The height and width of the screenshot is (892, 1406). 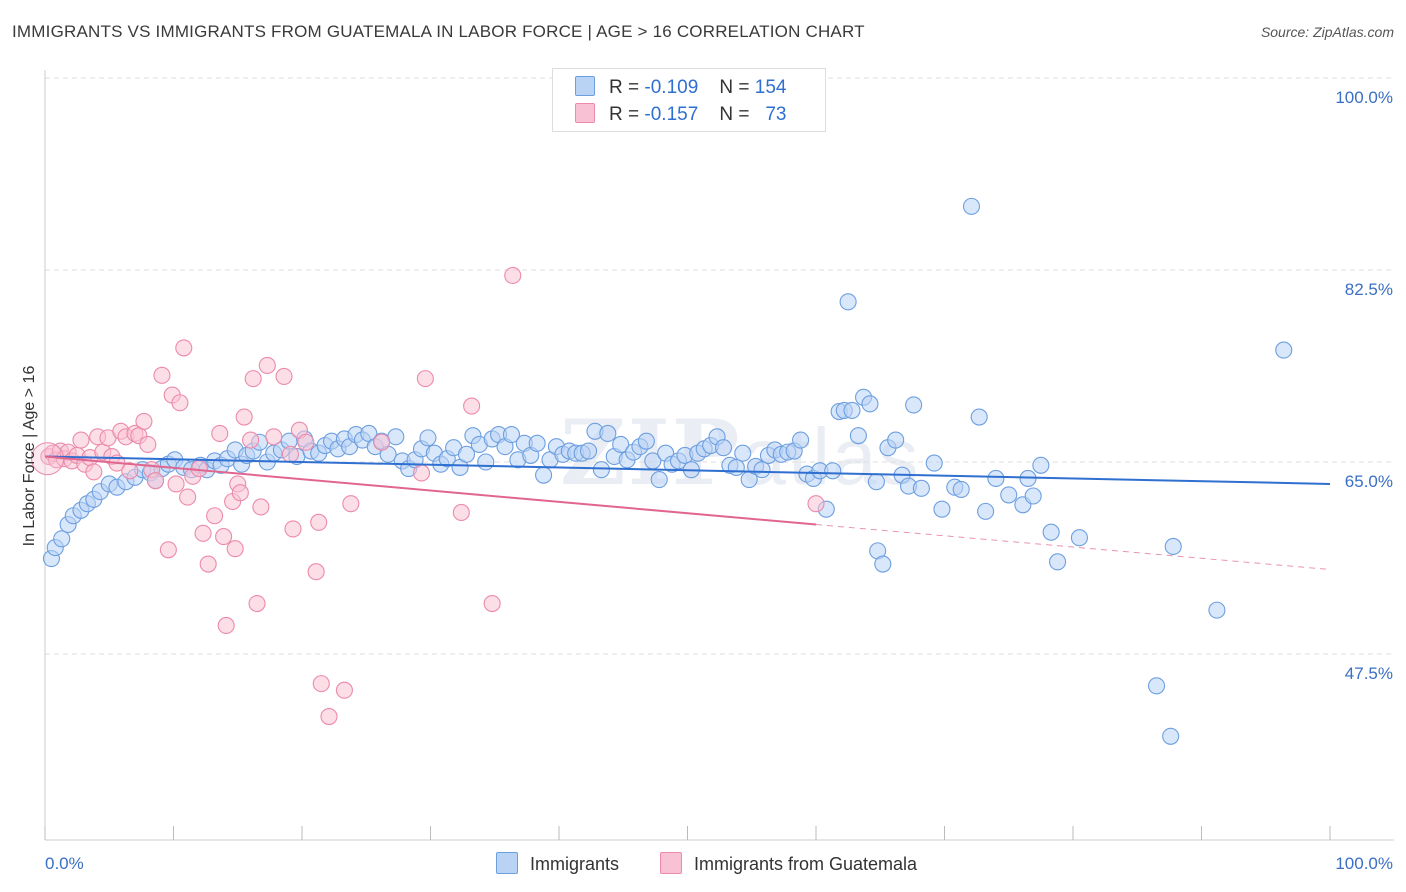 I want to click on legend-r-label: R =, so click(x=624, y=114).